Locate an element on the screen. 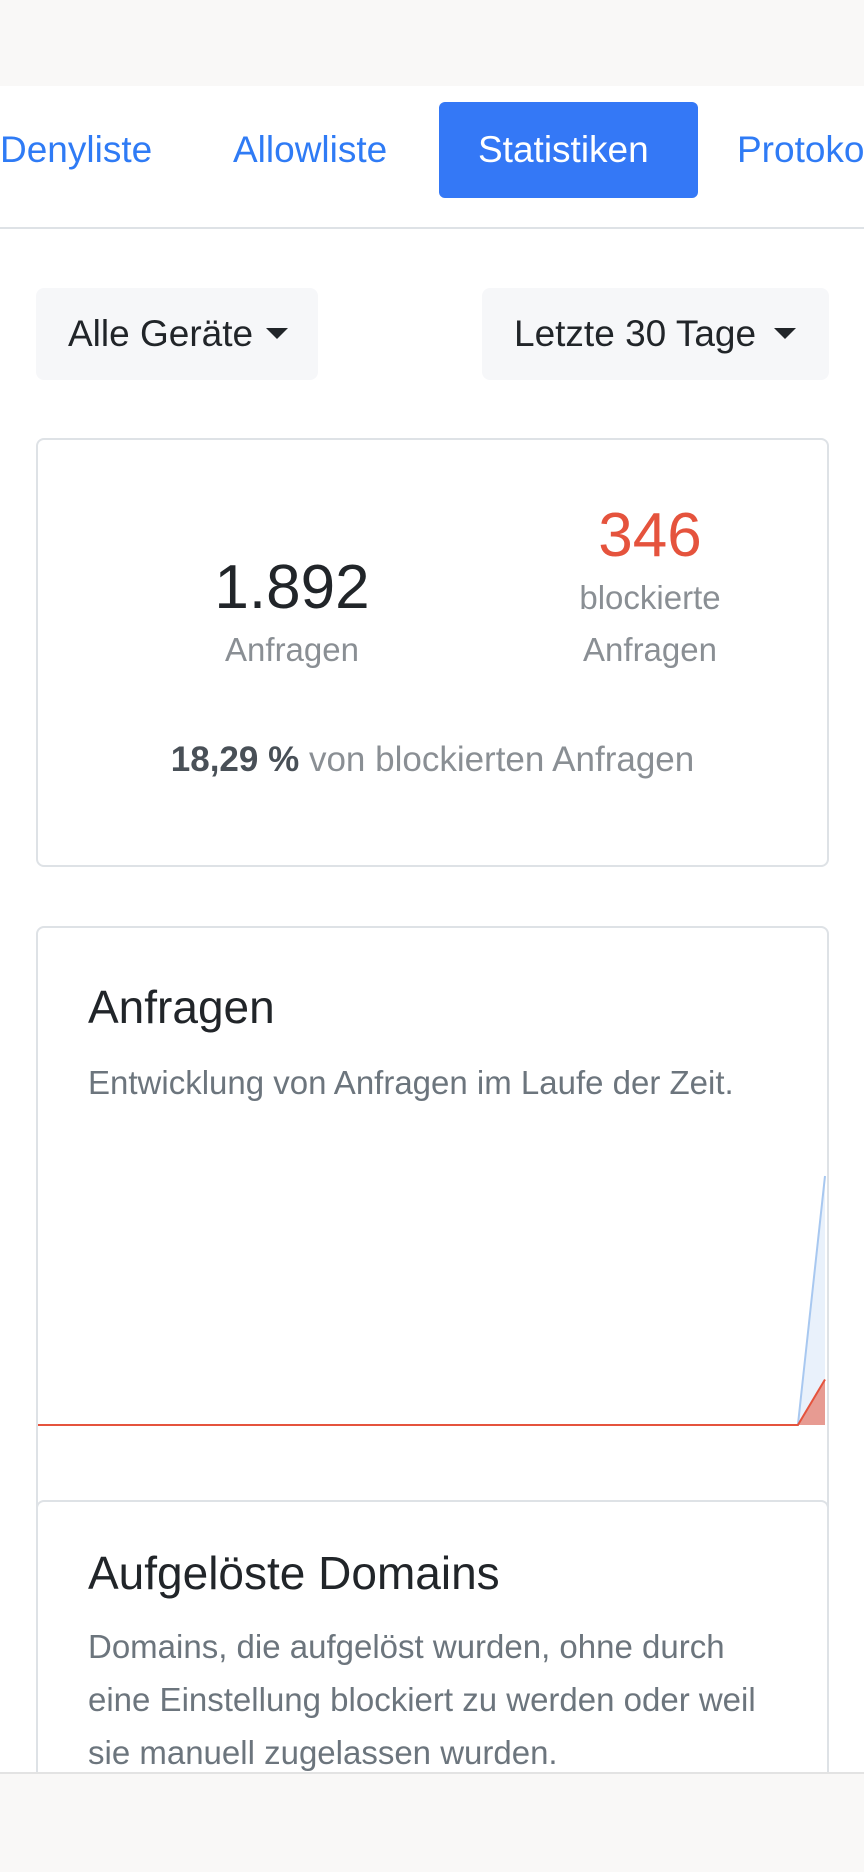  total-queries-series-area is located at coordinates (431, 1300).